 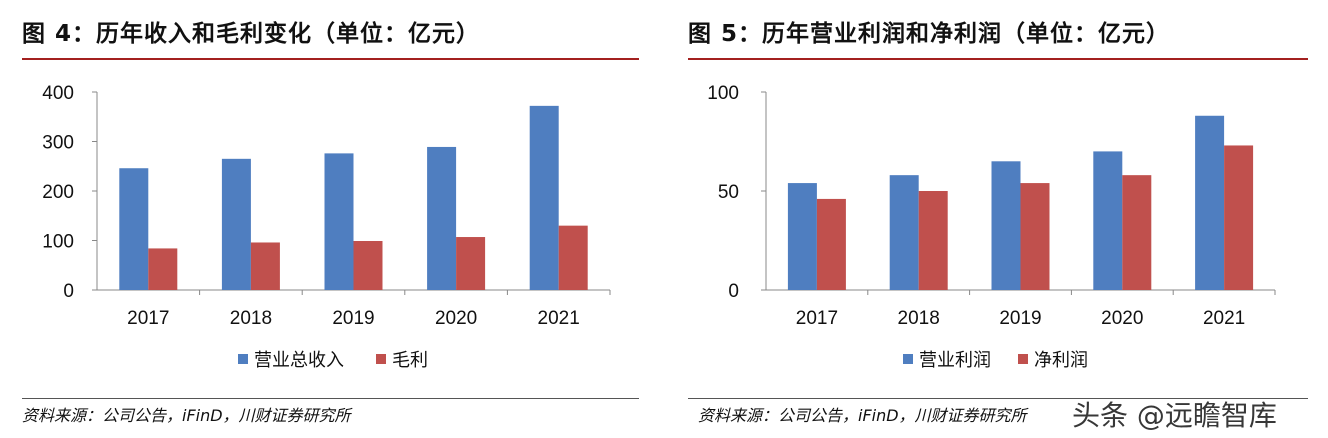 I want to click on bar-营业总收入-2021, so click(x=544, y=197).